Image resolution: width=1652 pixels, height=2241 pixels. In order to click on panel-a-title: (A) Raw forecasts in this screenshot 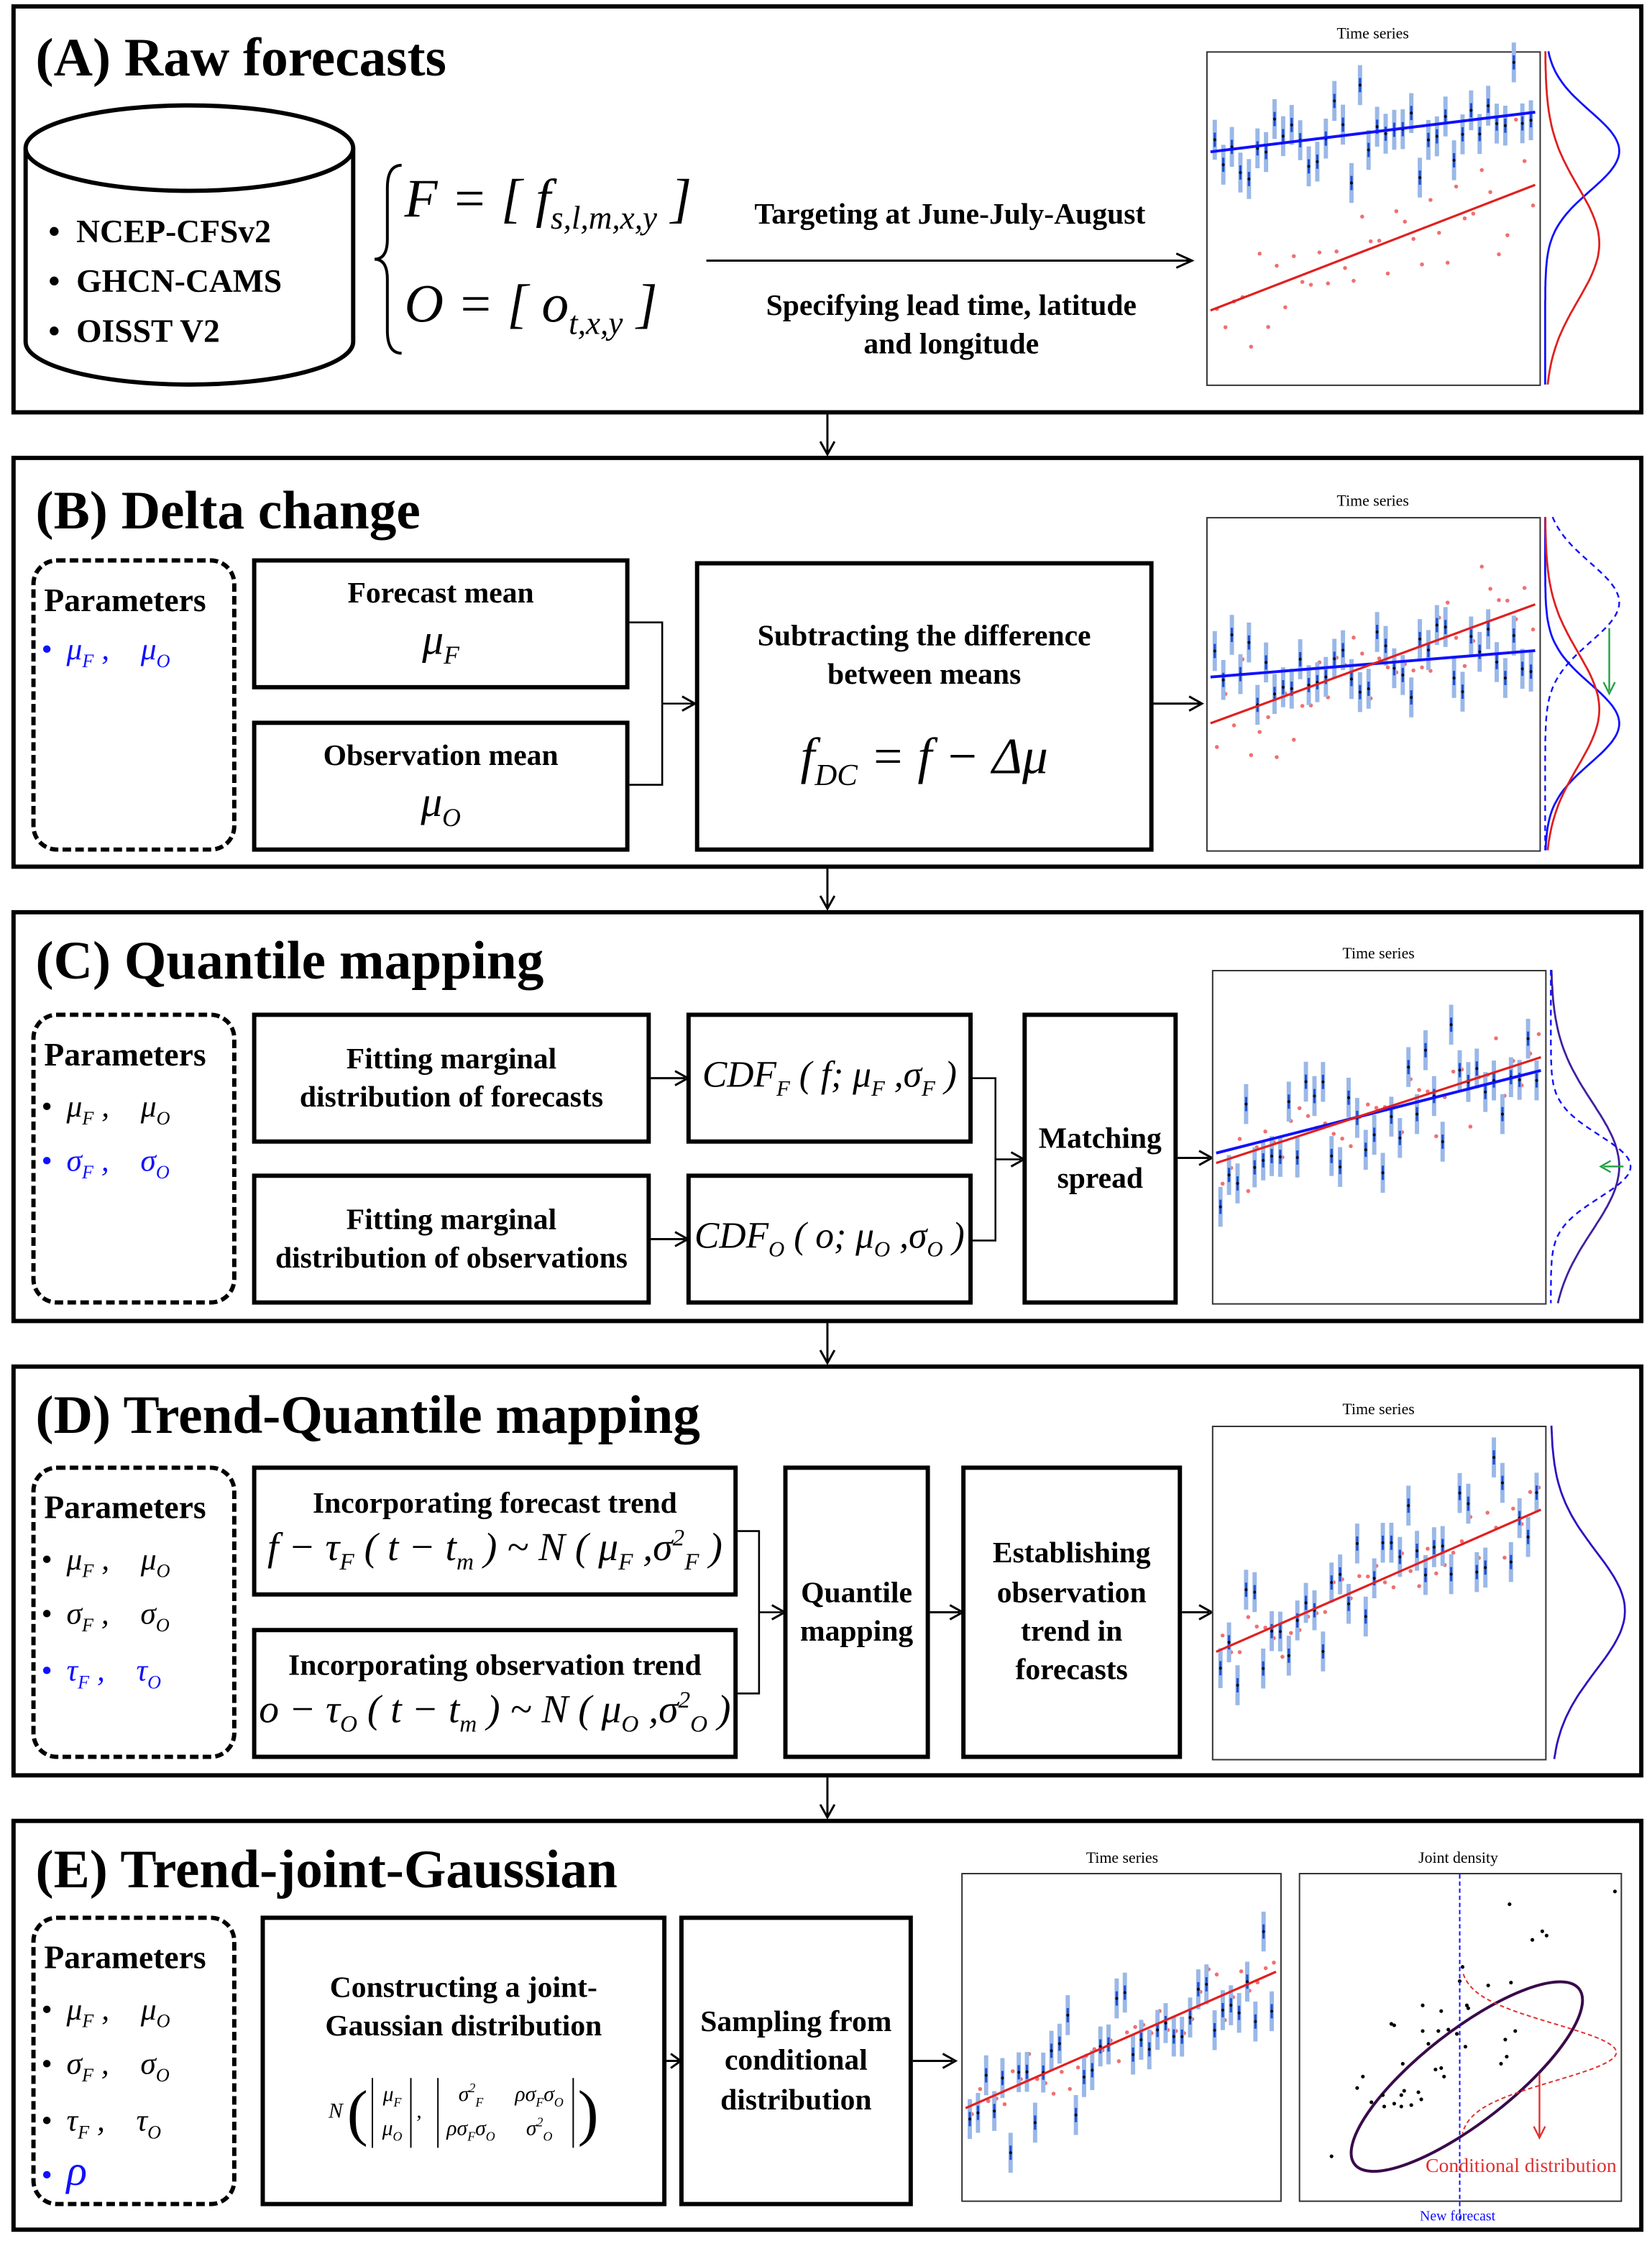, I will do `click(240, 58)`.